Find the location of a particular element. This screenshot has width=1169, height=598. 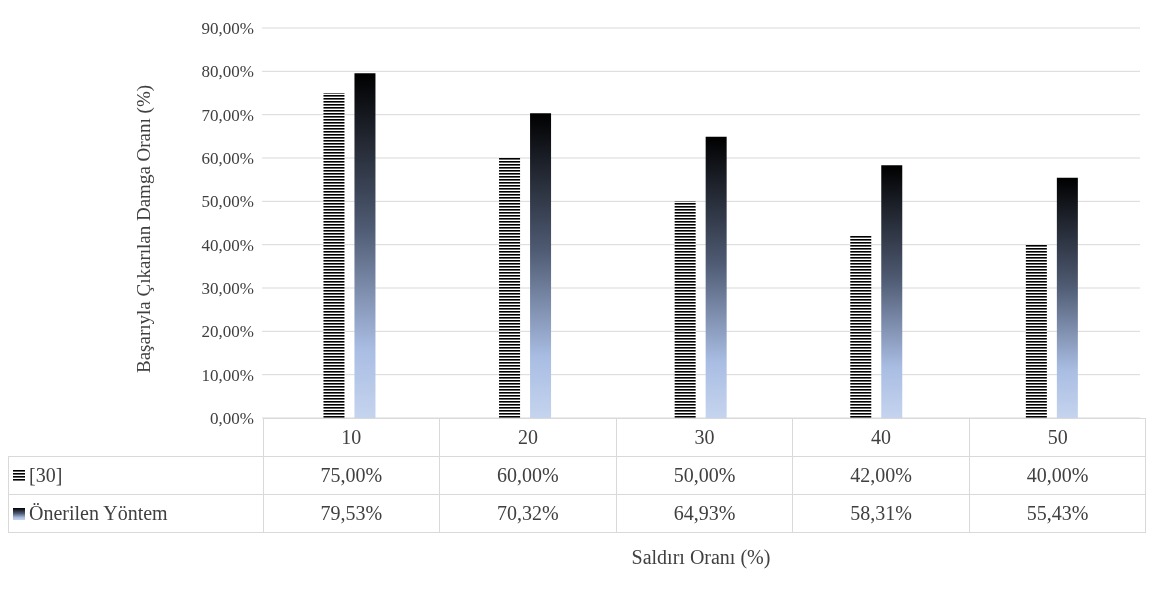

y-tick-label: 20,00% is located at coordinates (227, 332).